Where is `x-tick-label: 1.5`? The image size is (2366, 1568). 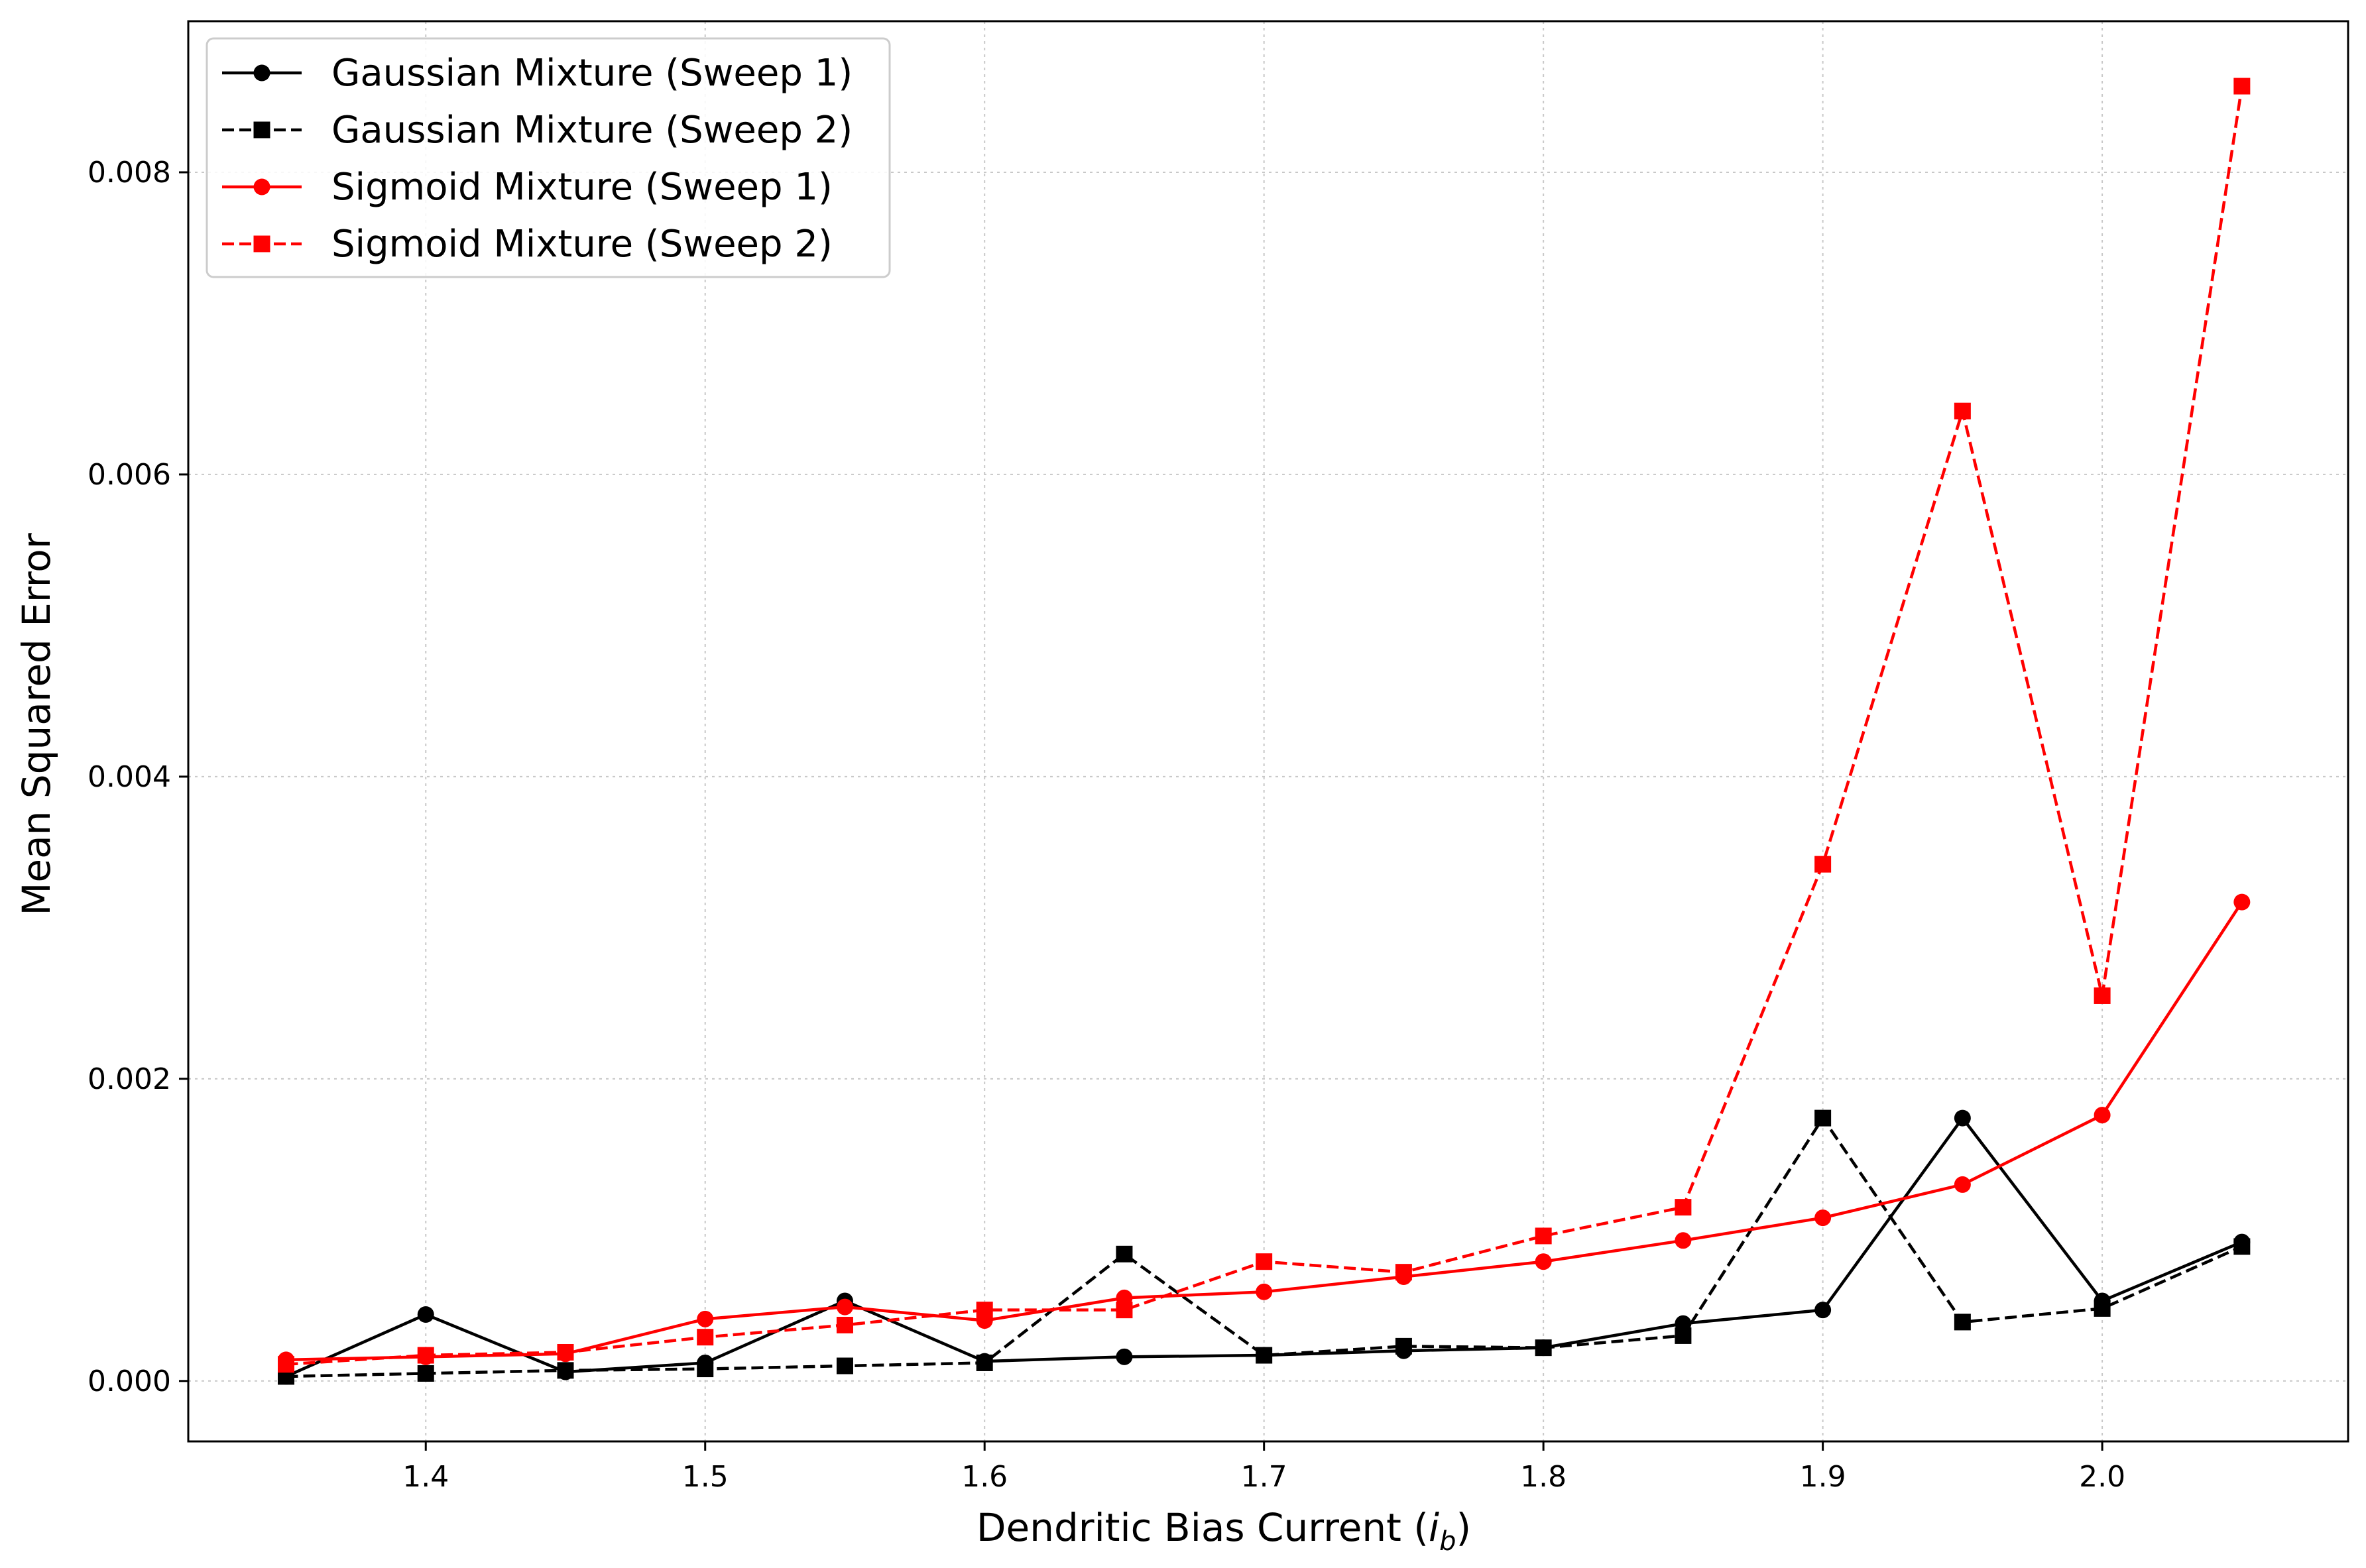 x-tick-label: 1.5 is located at coordinates (706, 1477).